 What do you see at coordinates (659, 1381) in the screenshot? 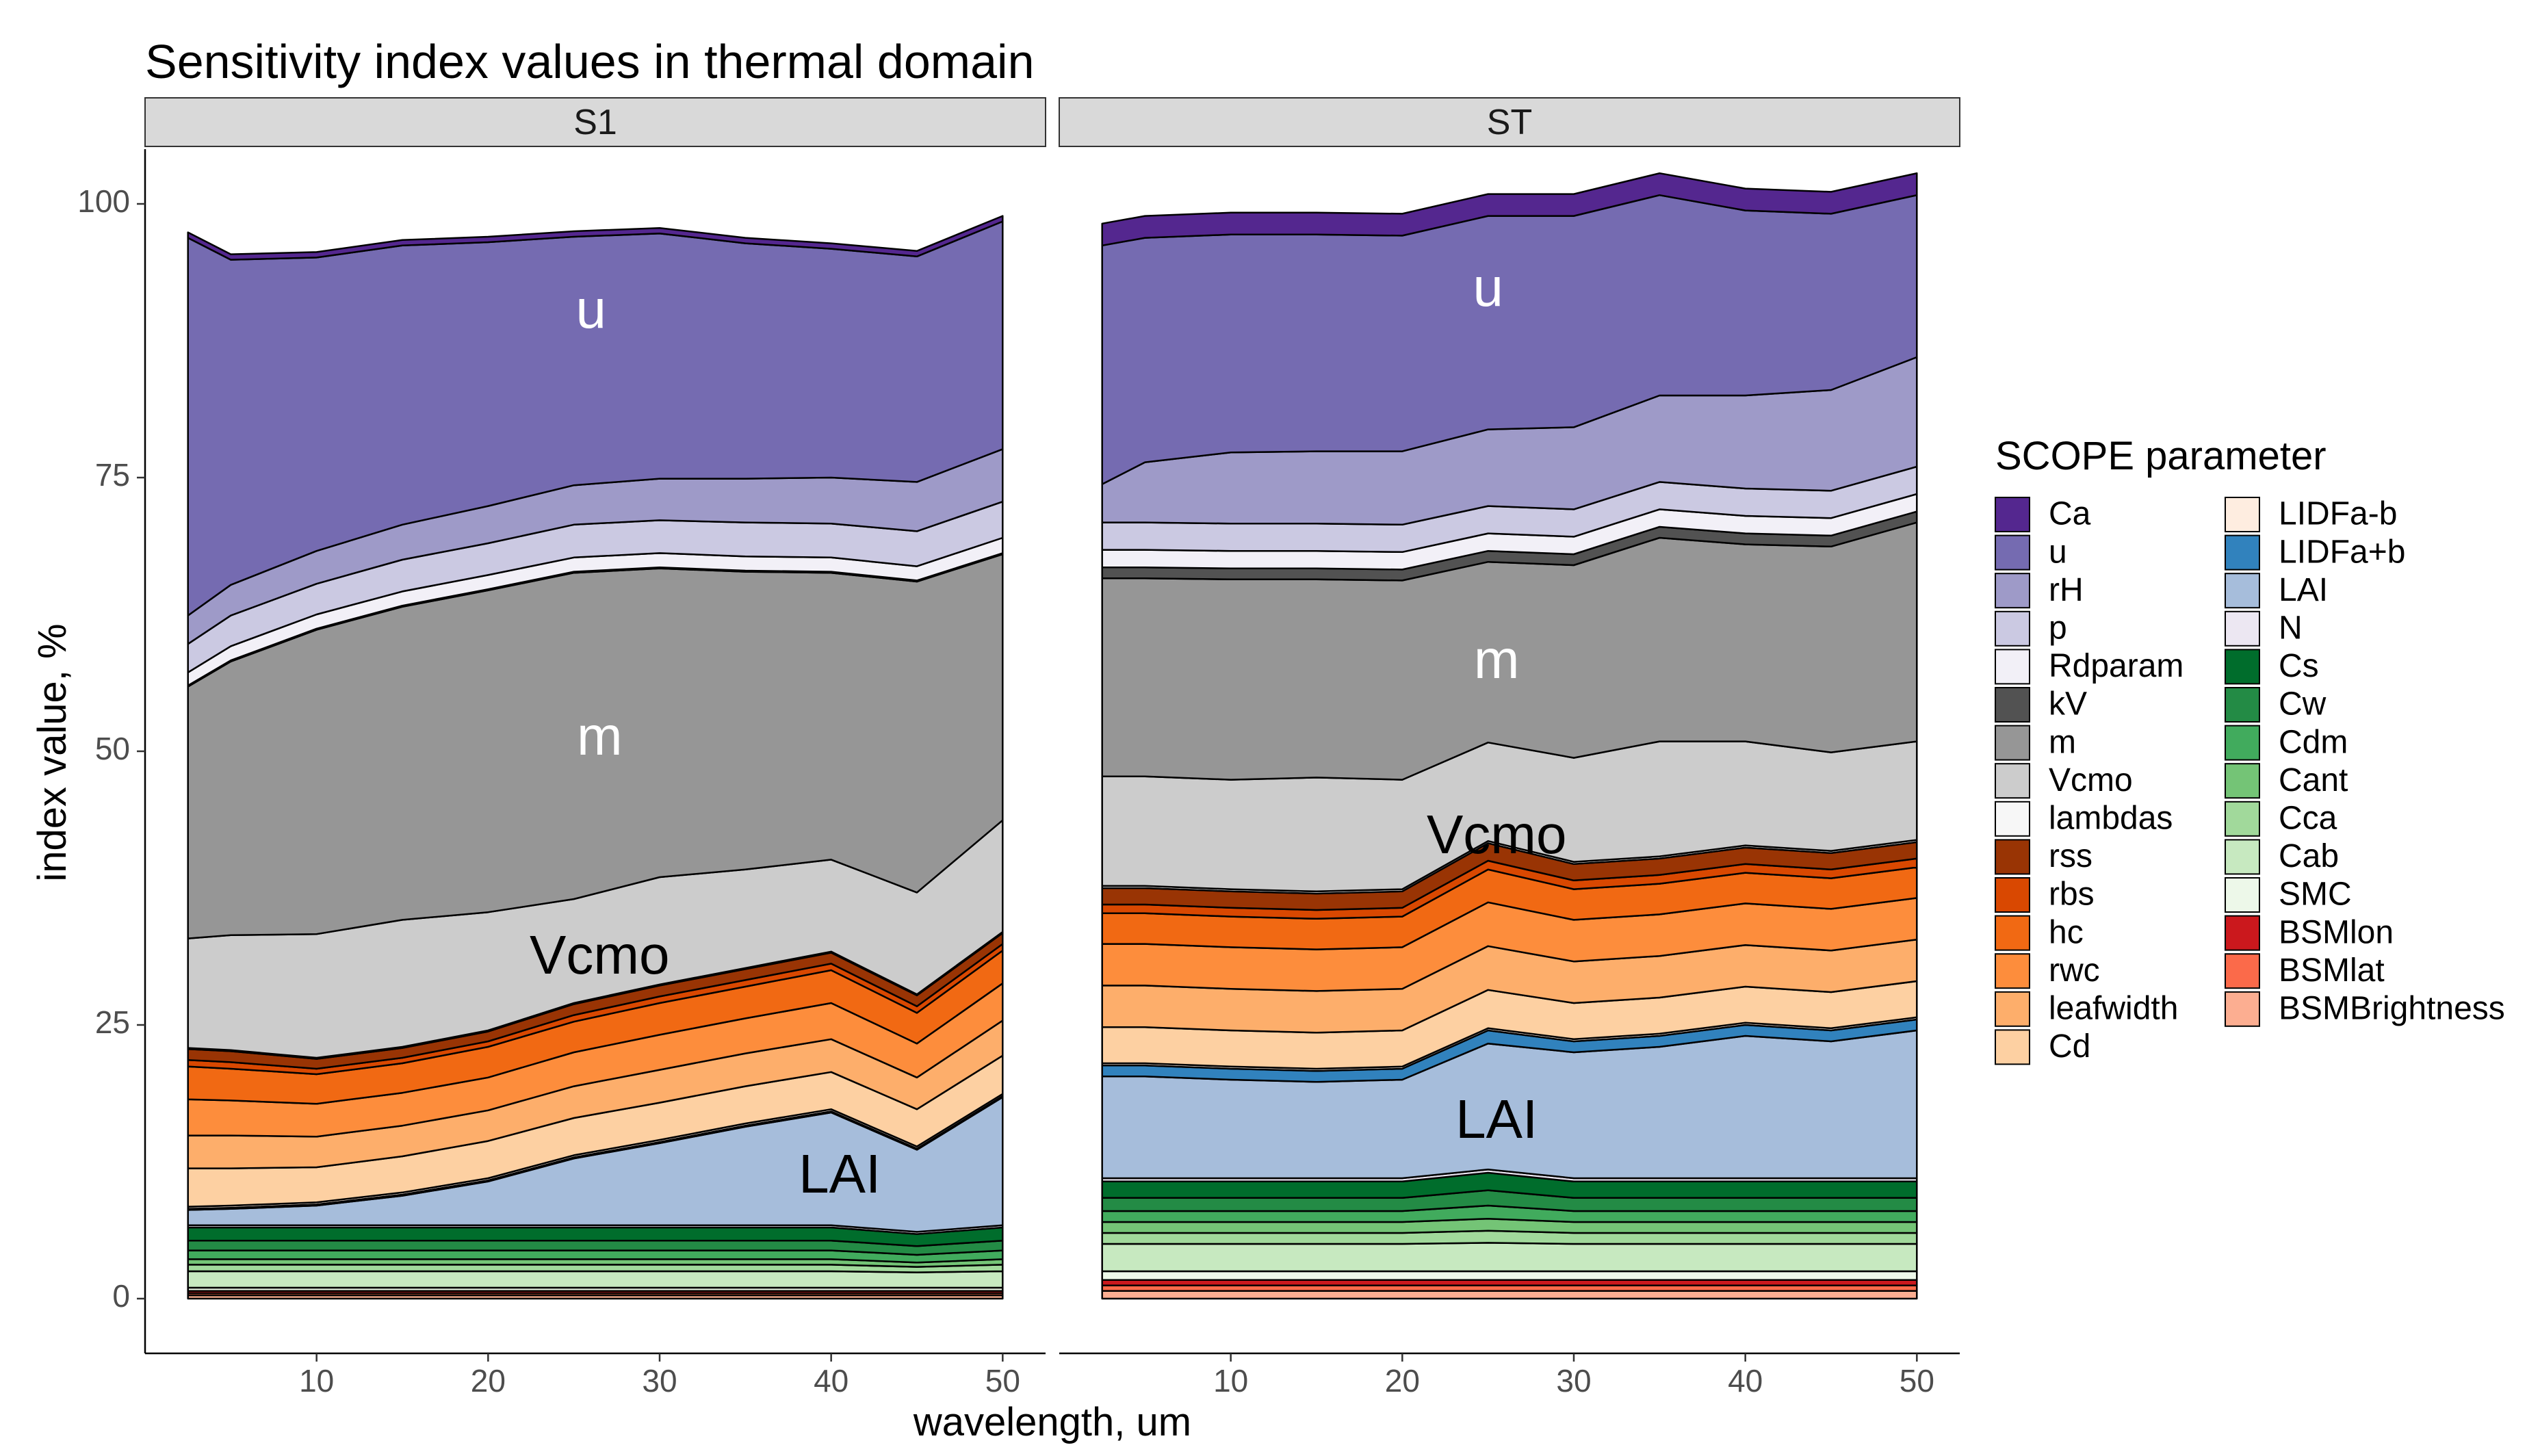
I see `x-tick-label: 30` at bounding box center [659, 1381].